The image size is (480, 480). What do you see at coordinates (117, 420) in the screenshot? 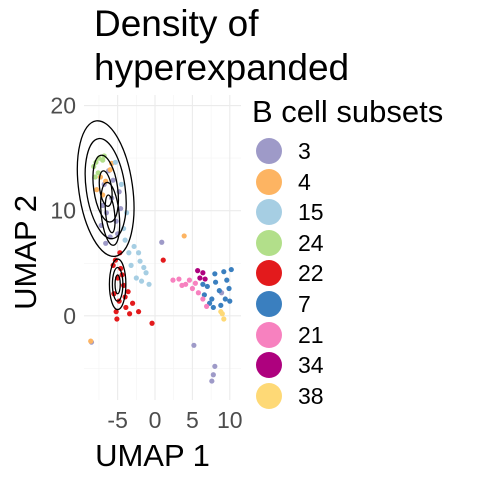
I see `x-tick-label: -5` at bounding box center [117, 420].